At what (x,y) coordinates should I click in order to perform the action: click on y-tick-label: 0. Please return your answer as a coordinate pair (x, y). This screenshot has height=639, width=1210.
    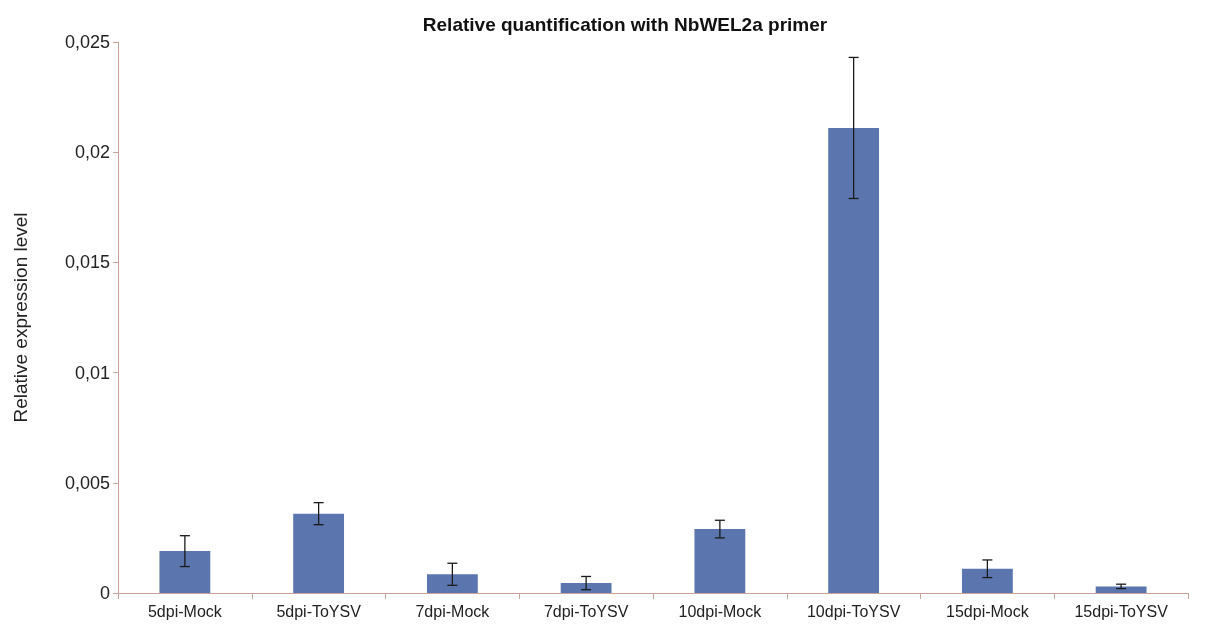
    Looking at the image, I should click on (104, 593).